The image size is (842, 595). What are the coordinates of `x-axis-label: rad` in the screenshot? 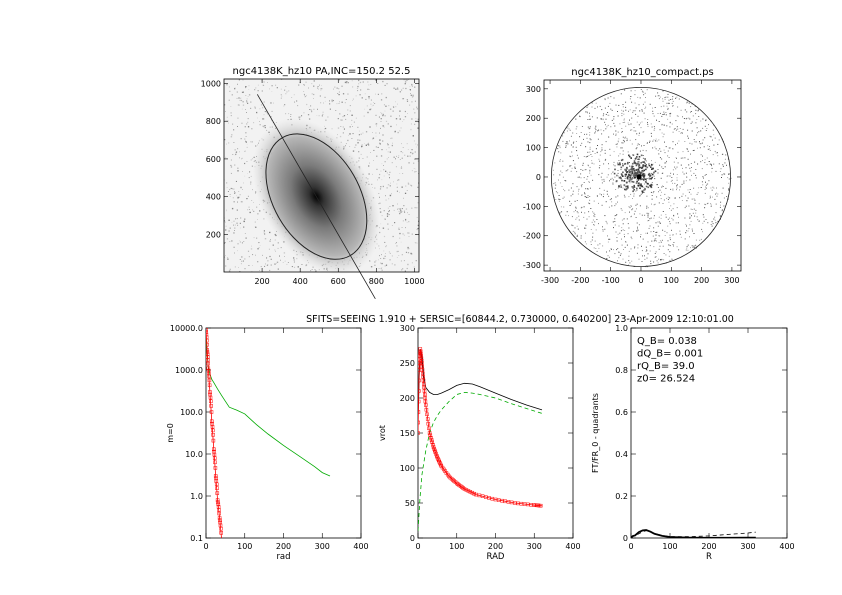 It's located at (283, 557).